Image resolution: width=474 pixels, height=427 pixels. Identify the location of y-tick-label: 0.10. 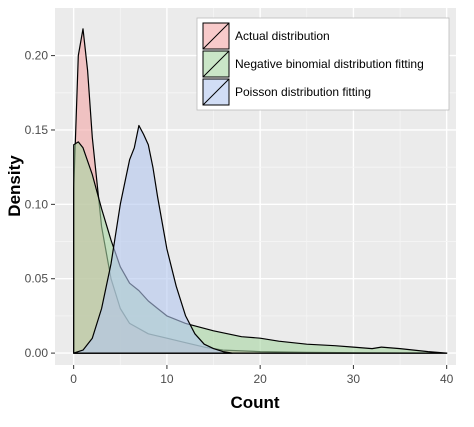
(37, 204).